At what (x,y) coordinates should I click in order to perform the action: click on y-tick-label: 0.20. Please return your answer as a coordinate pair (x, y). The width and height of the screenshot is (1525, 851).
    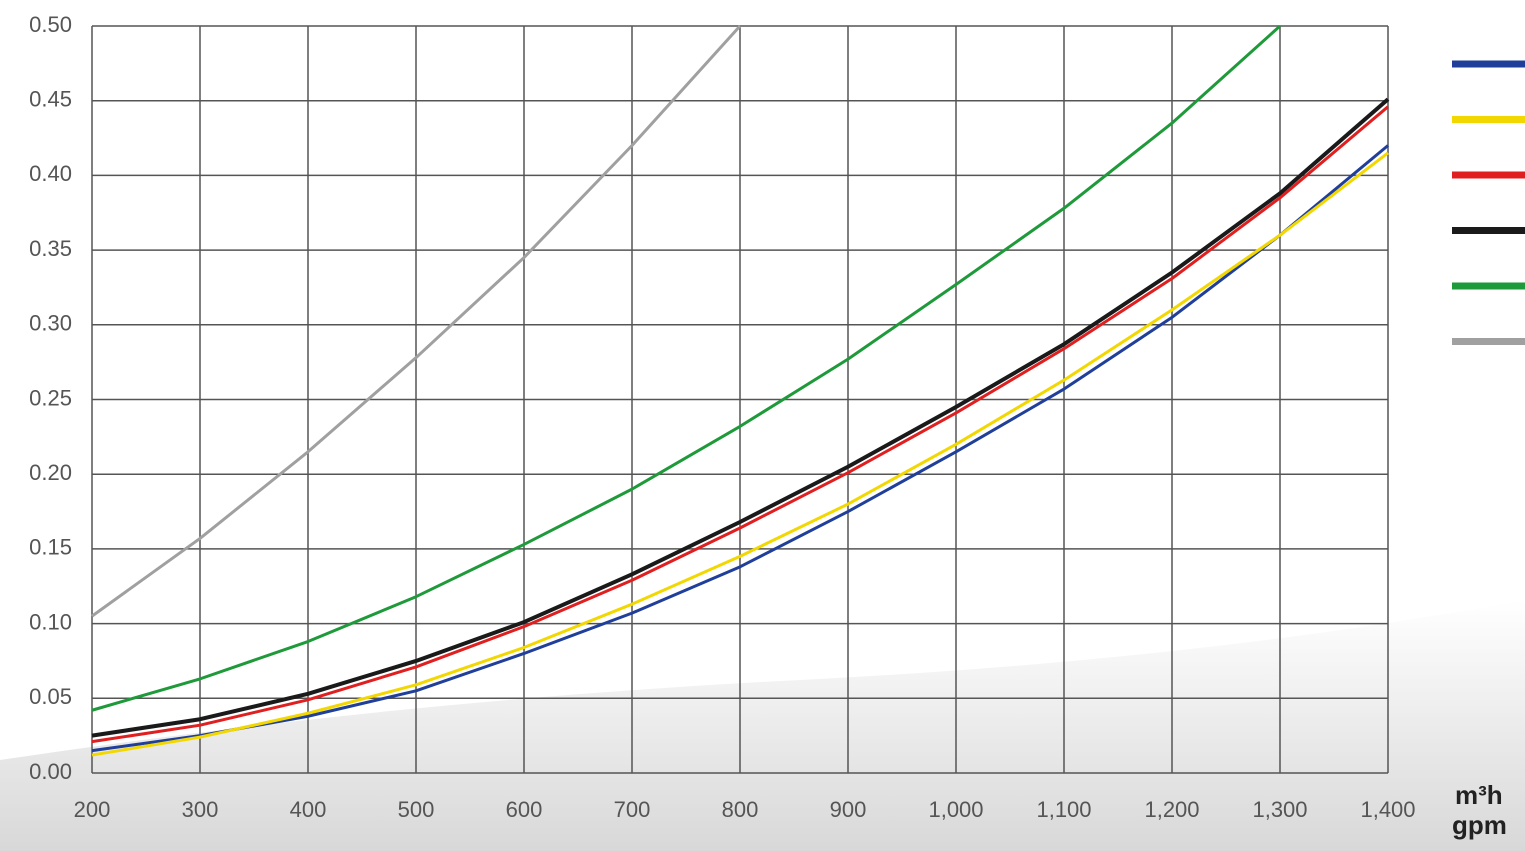
    Looking at the image, I should click on (50, 472).